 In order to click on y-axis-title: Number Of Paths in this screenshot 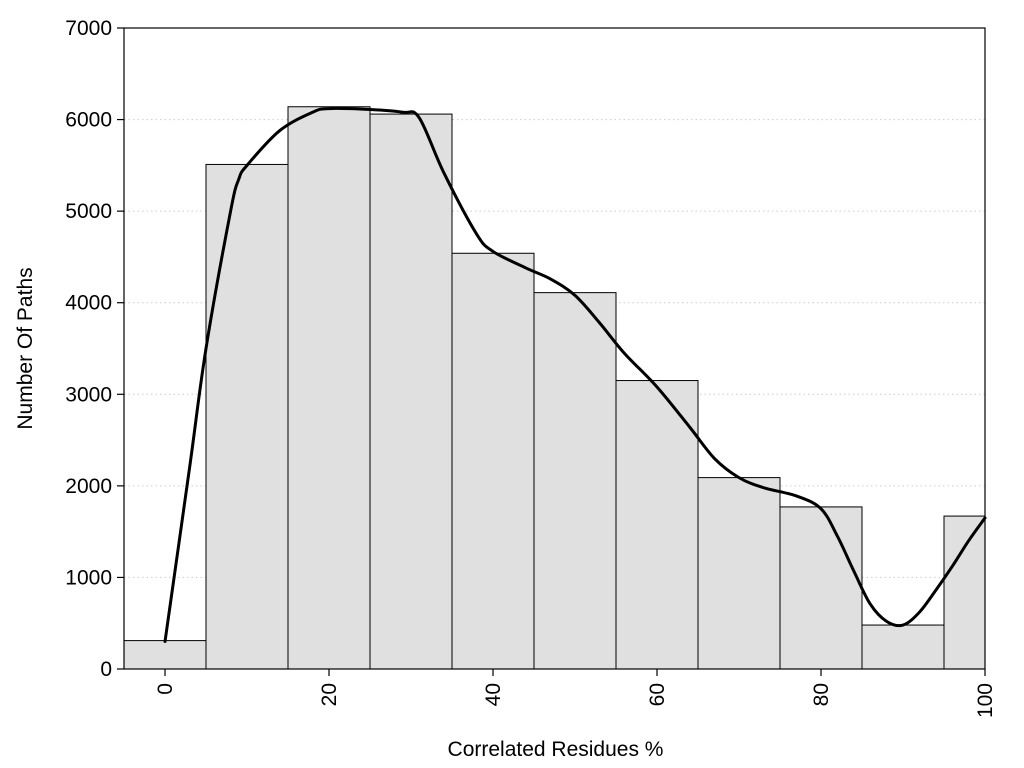, I will do `click(25, 348)`.